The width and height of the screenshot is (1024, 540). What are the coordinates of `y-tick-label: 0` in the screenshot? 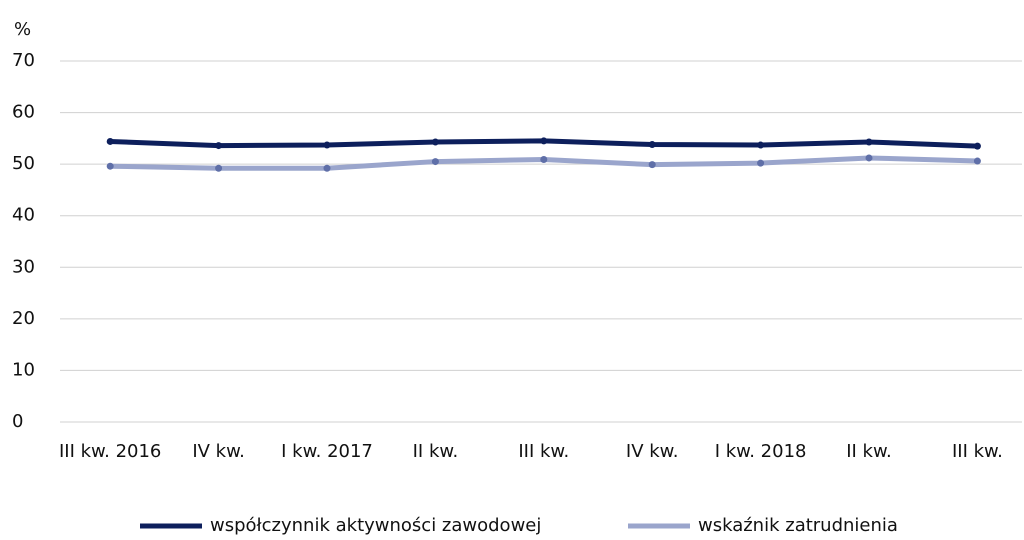 It's located at (17, 421).